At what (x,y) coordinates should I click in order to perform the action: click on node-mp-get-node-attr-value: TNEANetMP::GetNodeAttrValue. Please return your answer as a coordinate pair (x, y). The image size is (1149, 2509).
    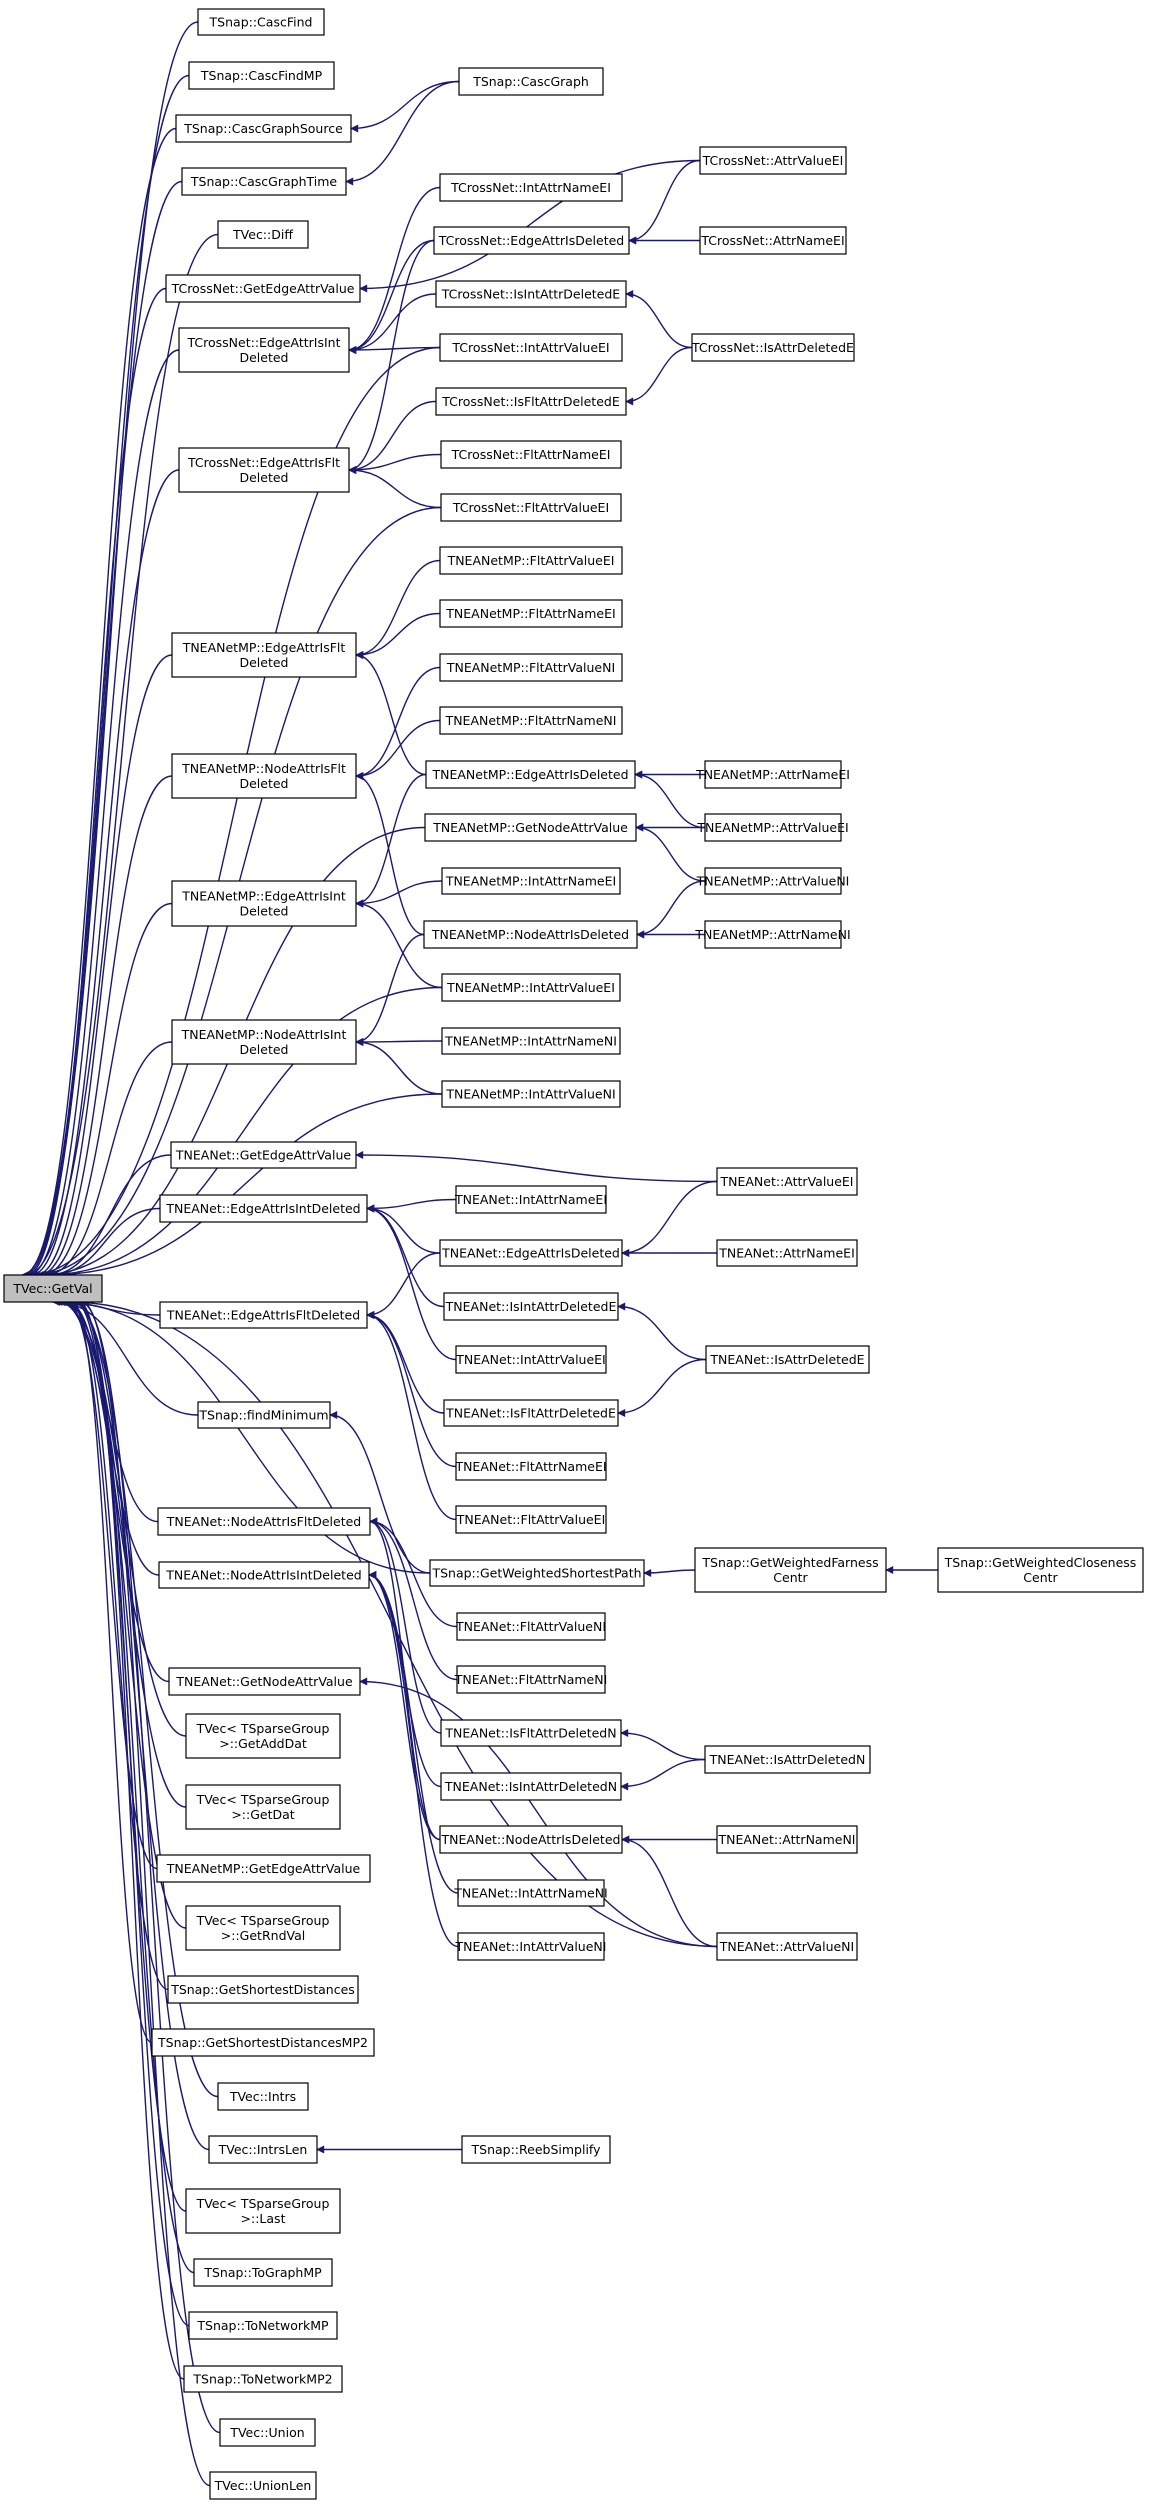
    Looking at the image, I should click on (530, 827).